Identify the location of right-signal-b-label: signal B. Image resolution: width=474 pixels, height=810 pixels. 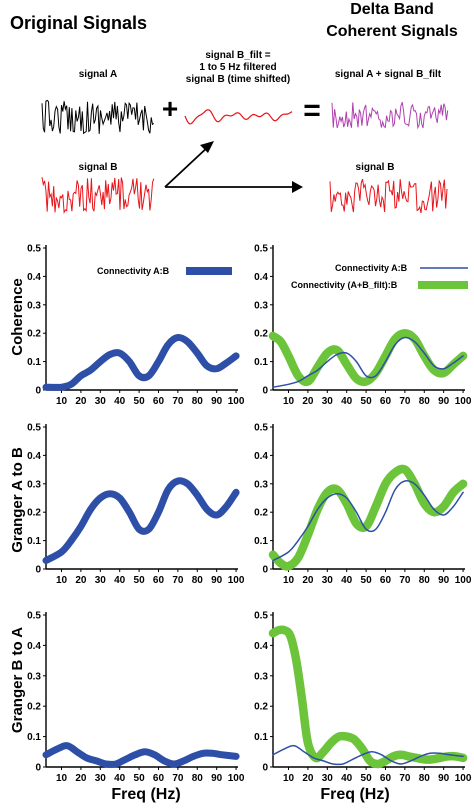
(375, 167).